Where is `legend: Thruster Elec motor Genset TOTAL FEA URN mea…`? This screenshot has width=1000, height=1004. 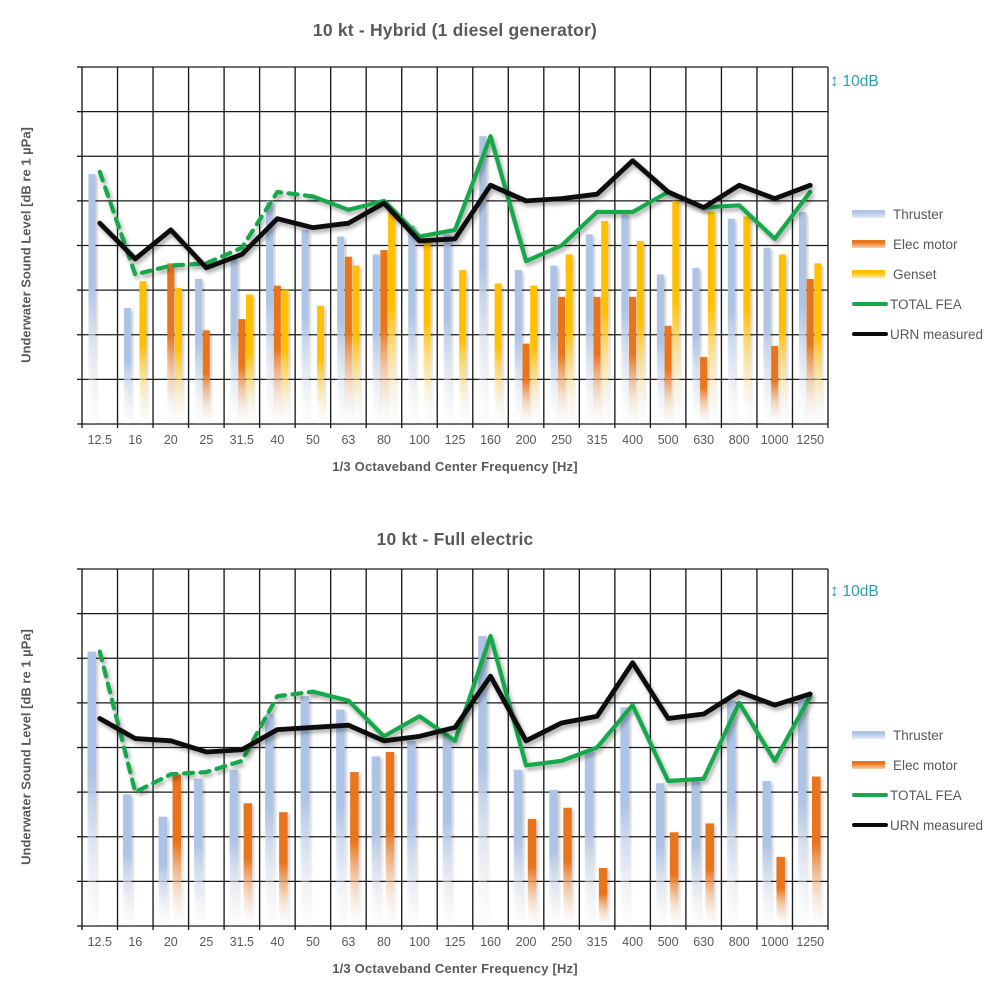
legend: Thruster Elec motor Genset TOTAL FEA URN mea… is located at coordinates (926, 274).